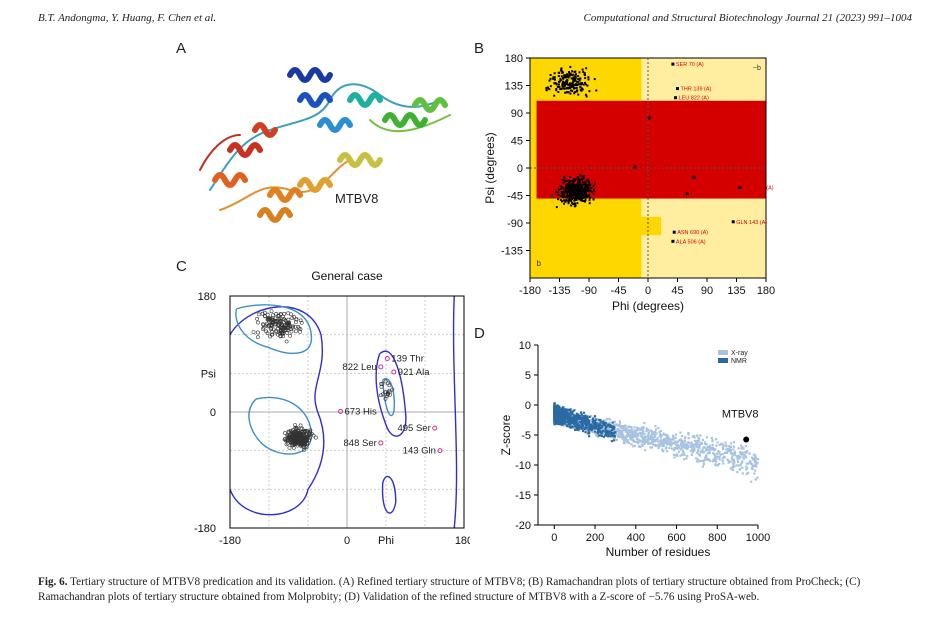 This screenshot has width=942, height=623. I want to click on outlier-label: 143 Gln, so click(419, 451).